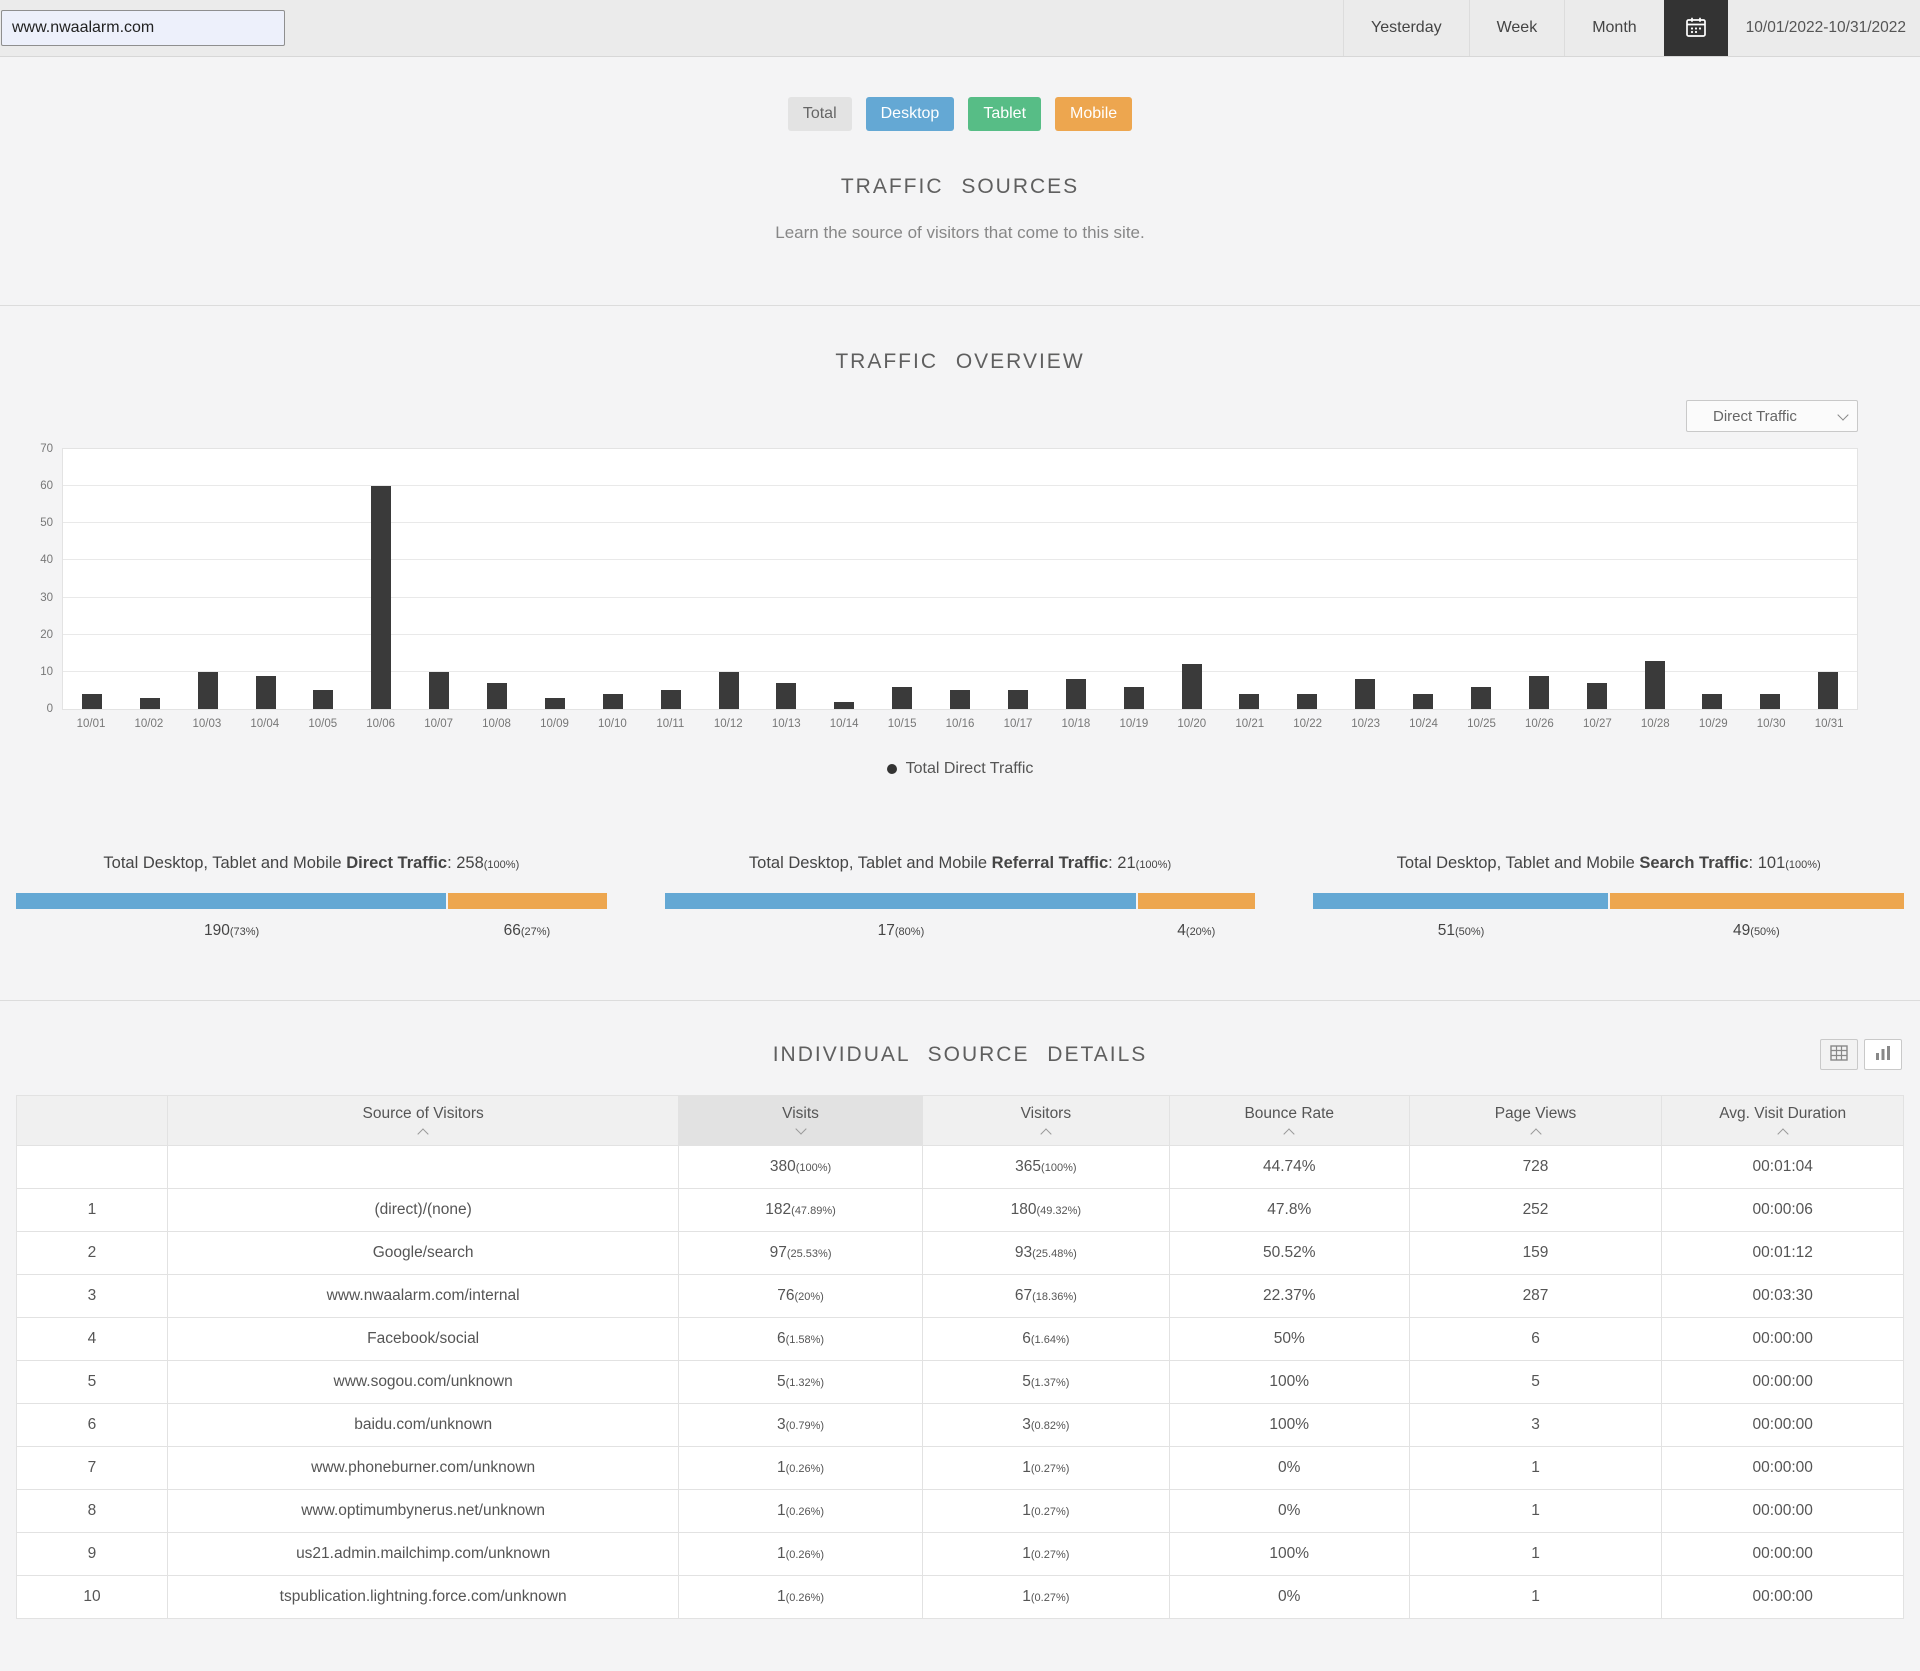 The width and height of the screenshot is (1920, 1671). What do you see at coordinates (423, 1468) in the screenshot?
I see `cell: www.phoneburner.com/unknown` at bounding box center [423, 1468].